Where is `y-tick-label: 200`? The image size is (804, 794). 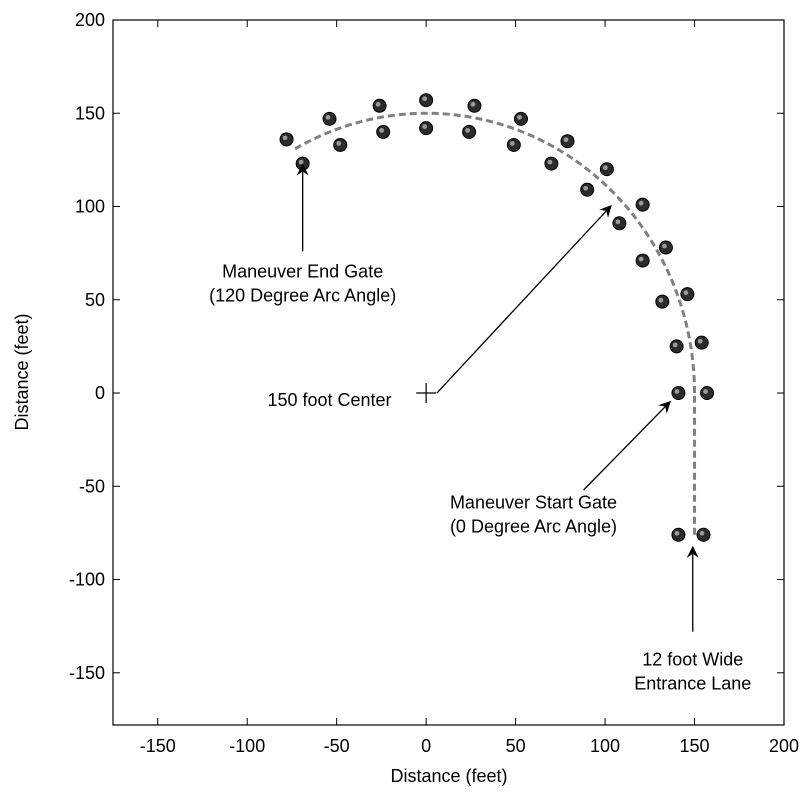 y-tick-label: 200 is located at coordinates (90, 20).